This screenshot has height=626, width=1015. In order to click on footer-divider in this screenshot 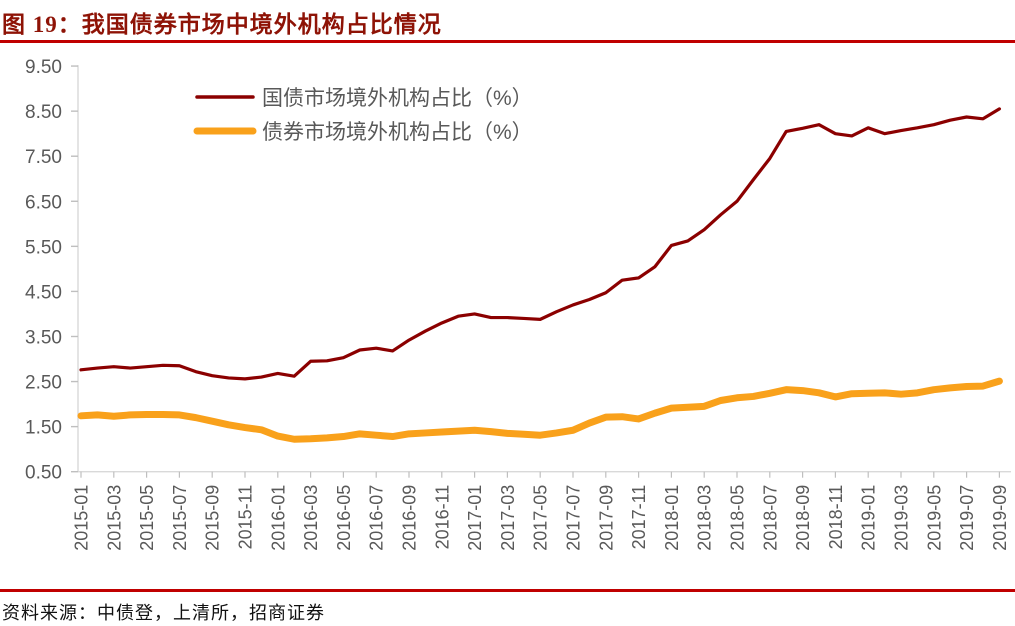, I will do `click(507, 590)`.